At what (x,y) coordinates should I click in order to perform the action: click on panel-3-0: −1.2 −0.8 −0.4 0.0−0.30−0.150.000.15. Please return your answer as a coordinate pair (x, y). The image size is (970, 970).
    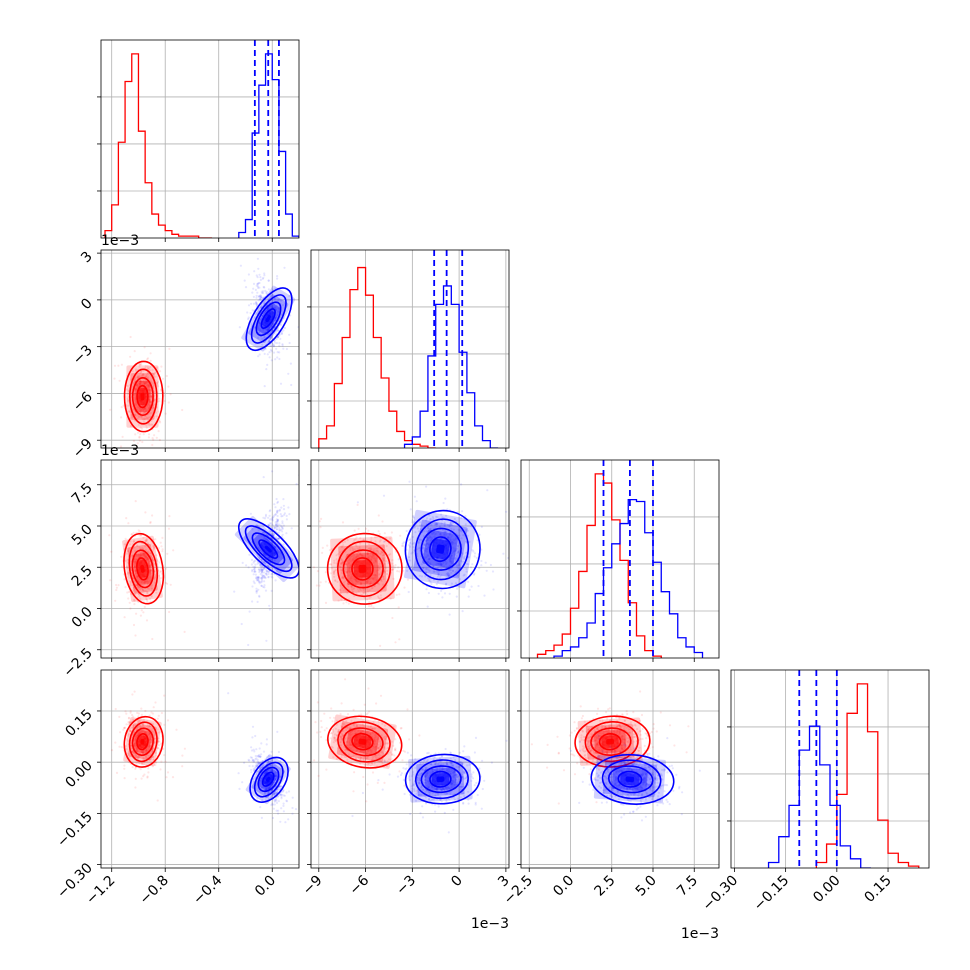
    Looking at the image, I should click on (177, 788).